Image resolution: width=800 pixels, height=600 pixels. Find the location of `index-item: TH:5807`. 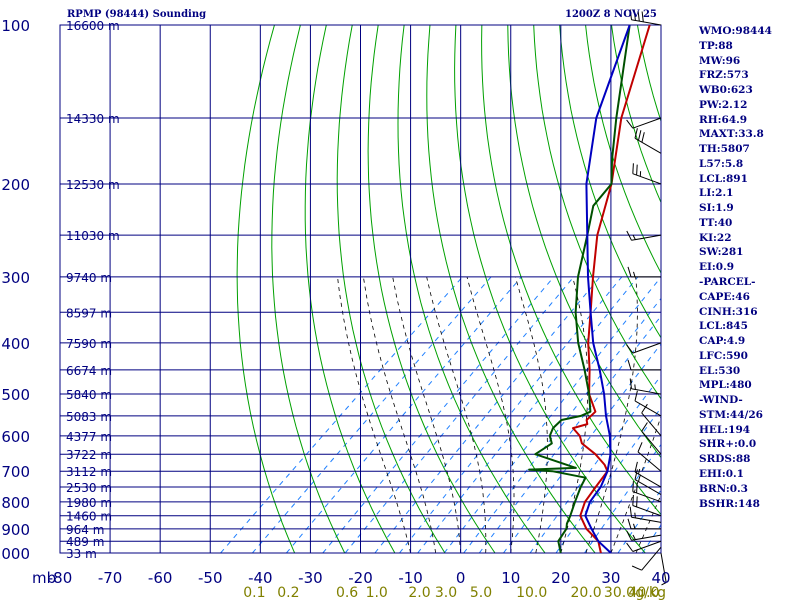

index-item: TH:5807 is located at coordinates (724, 149).